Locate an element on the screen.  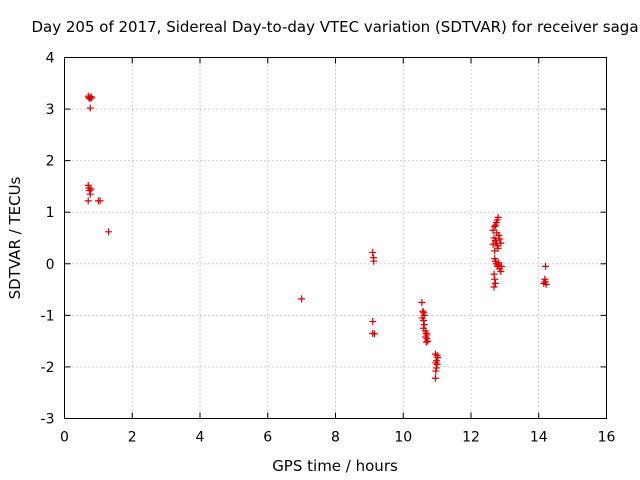
y-tick-label: 4 is located at coordinates (50, 59).